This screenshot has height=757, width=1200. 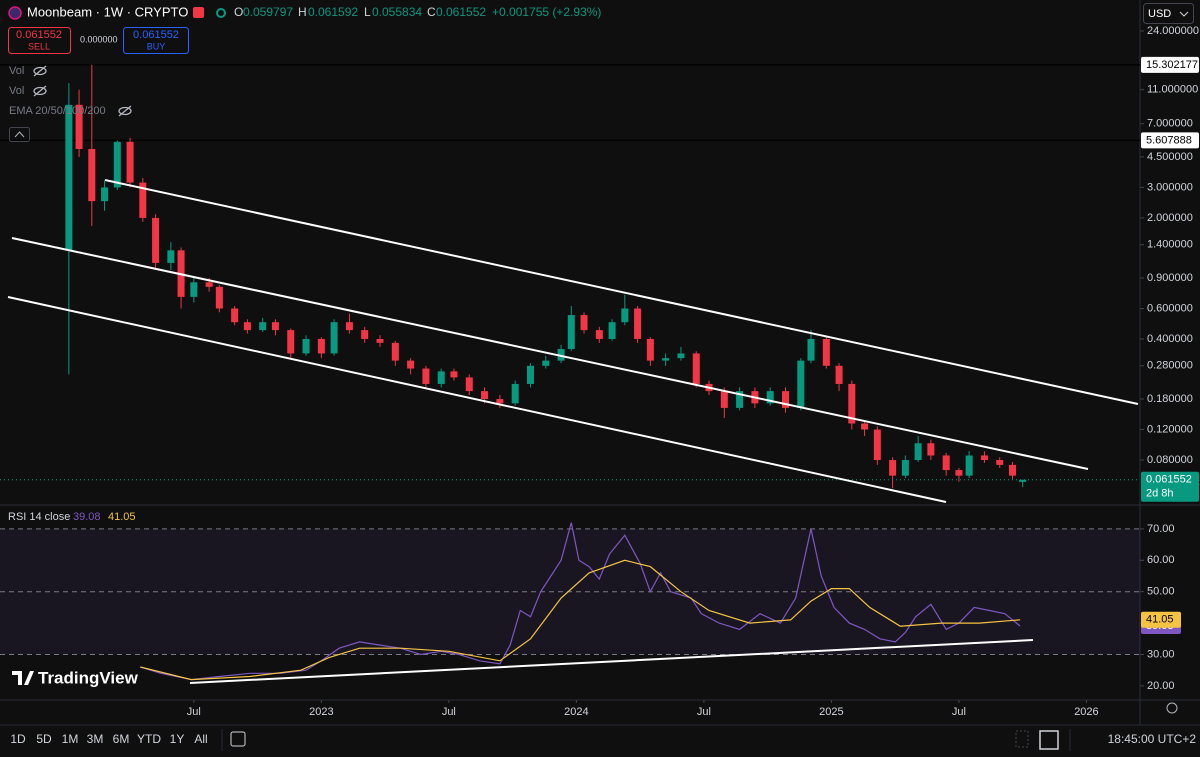 What do you see at coordinates (333, 12) in the screenshot?
I see `ohlc-value: 0.061592` at bounding box center [333, 12].